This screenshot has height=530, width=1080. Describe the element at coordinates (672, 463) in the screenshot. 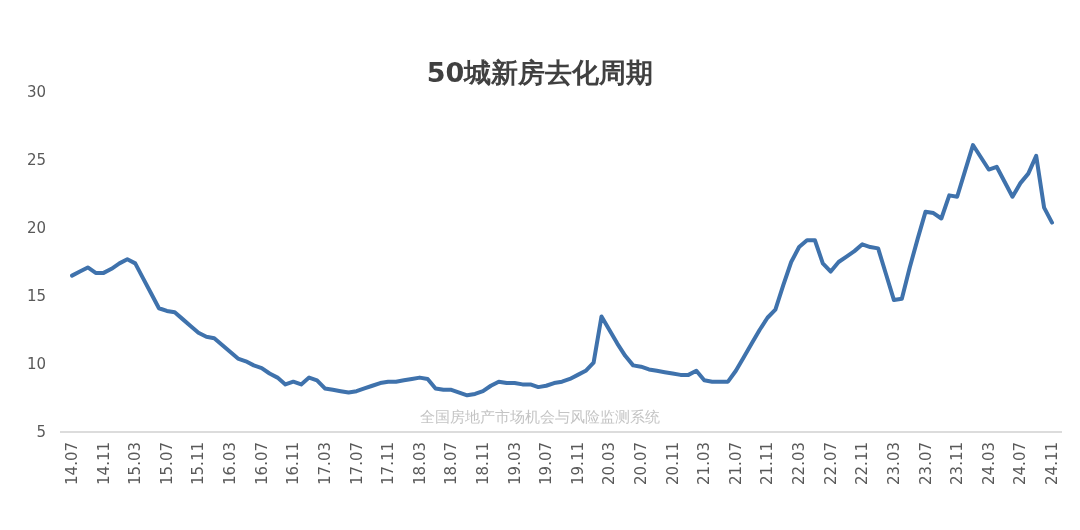

I see `x-tick-label: 20.11` at that location.